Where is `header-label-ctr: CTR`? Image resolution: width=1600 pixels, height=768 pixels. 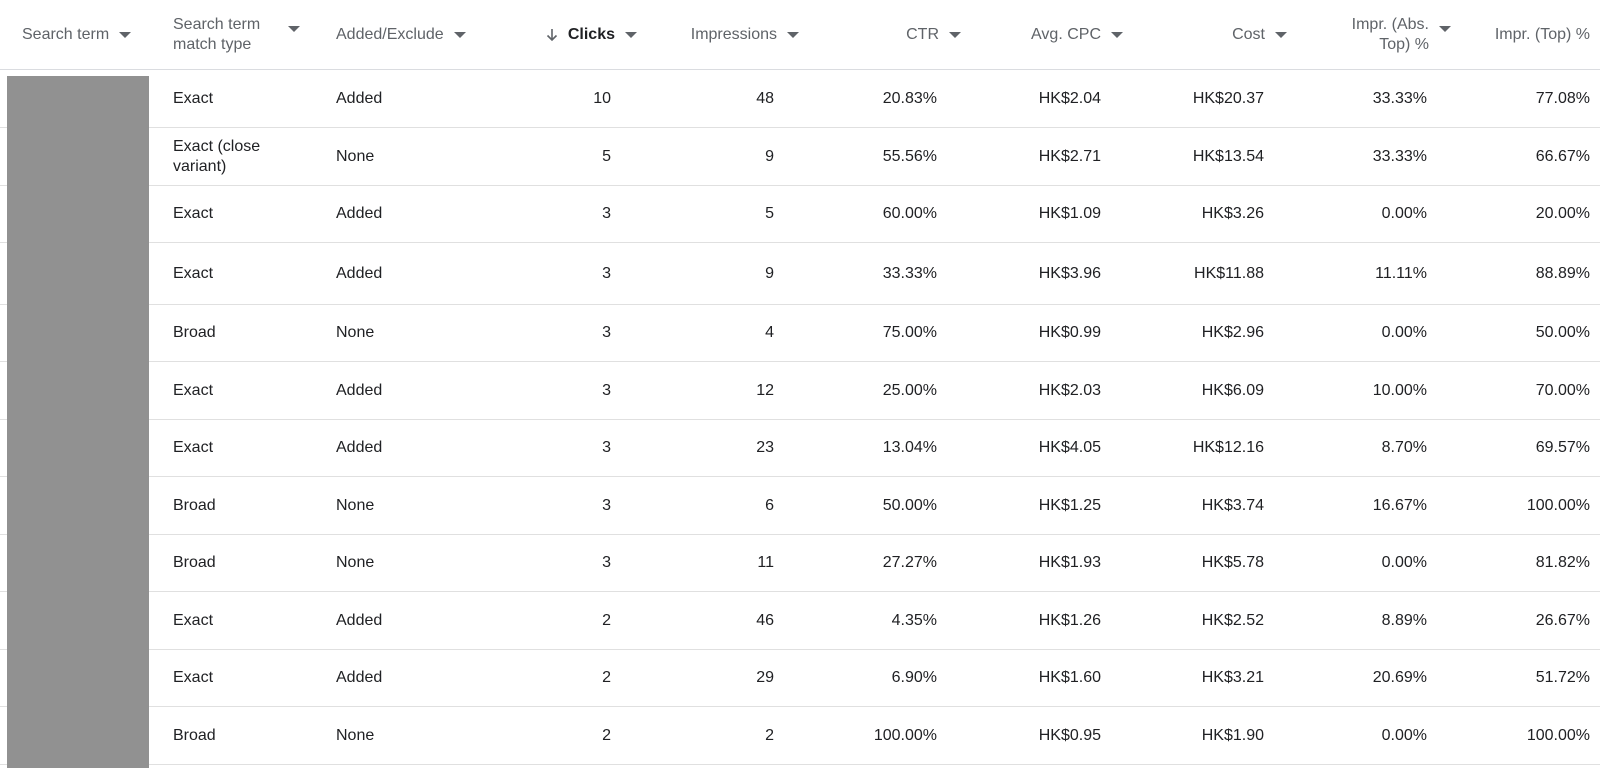
header-label-ctr: CTR is located at coordinates (922, 34).